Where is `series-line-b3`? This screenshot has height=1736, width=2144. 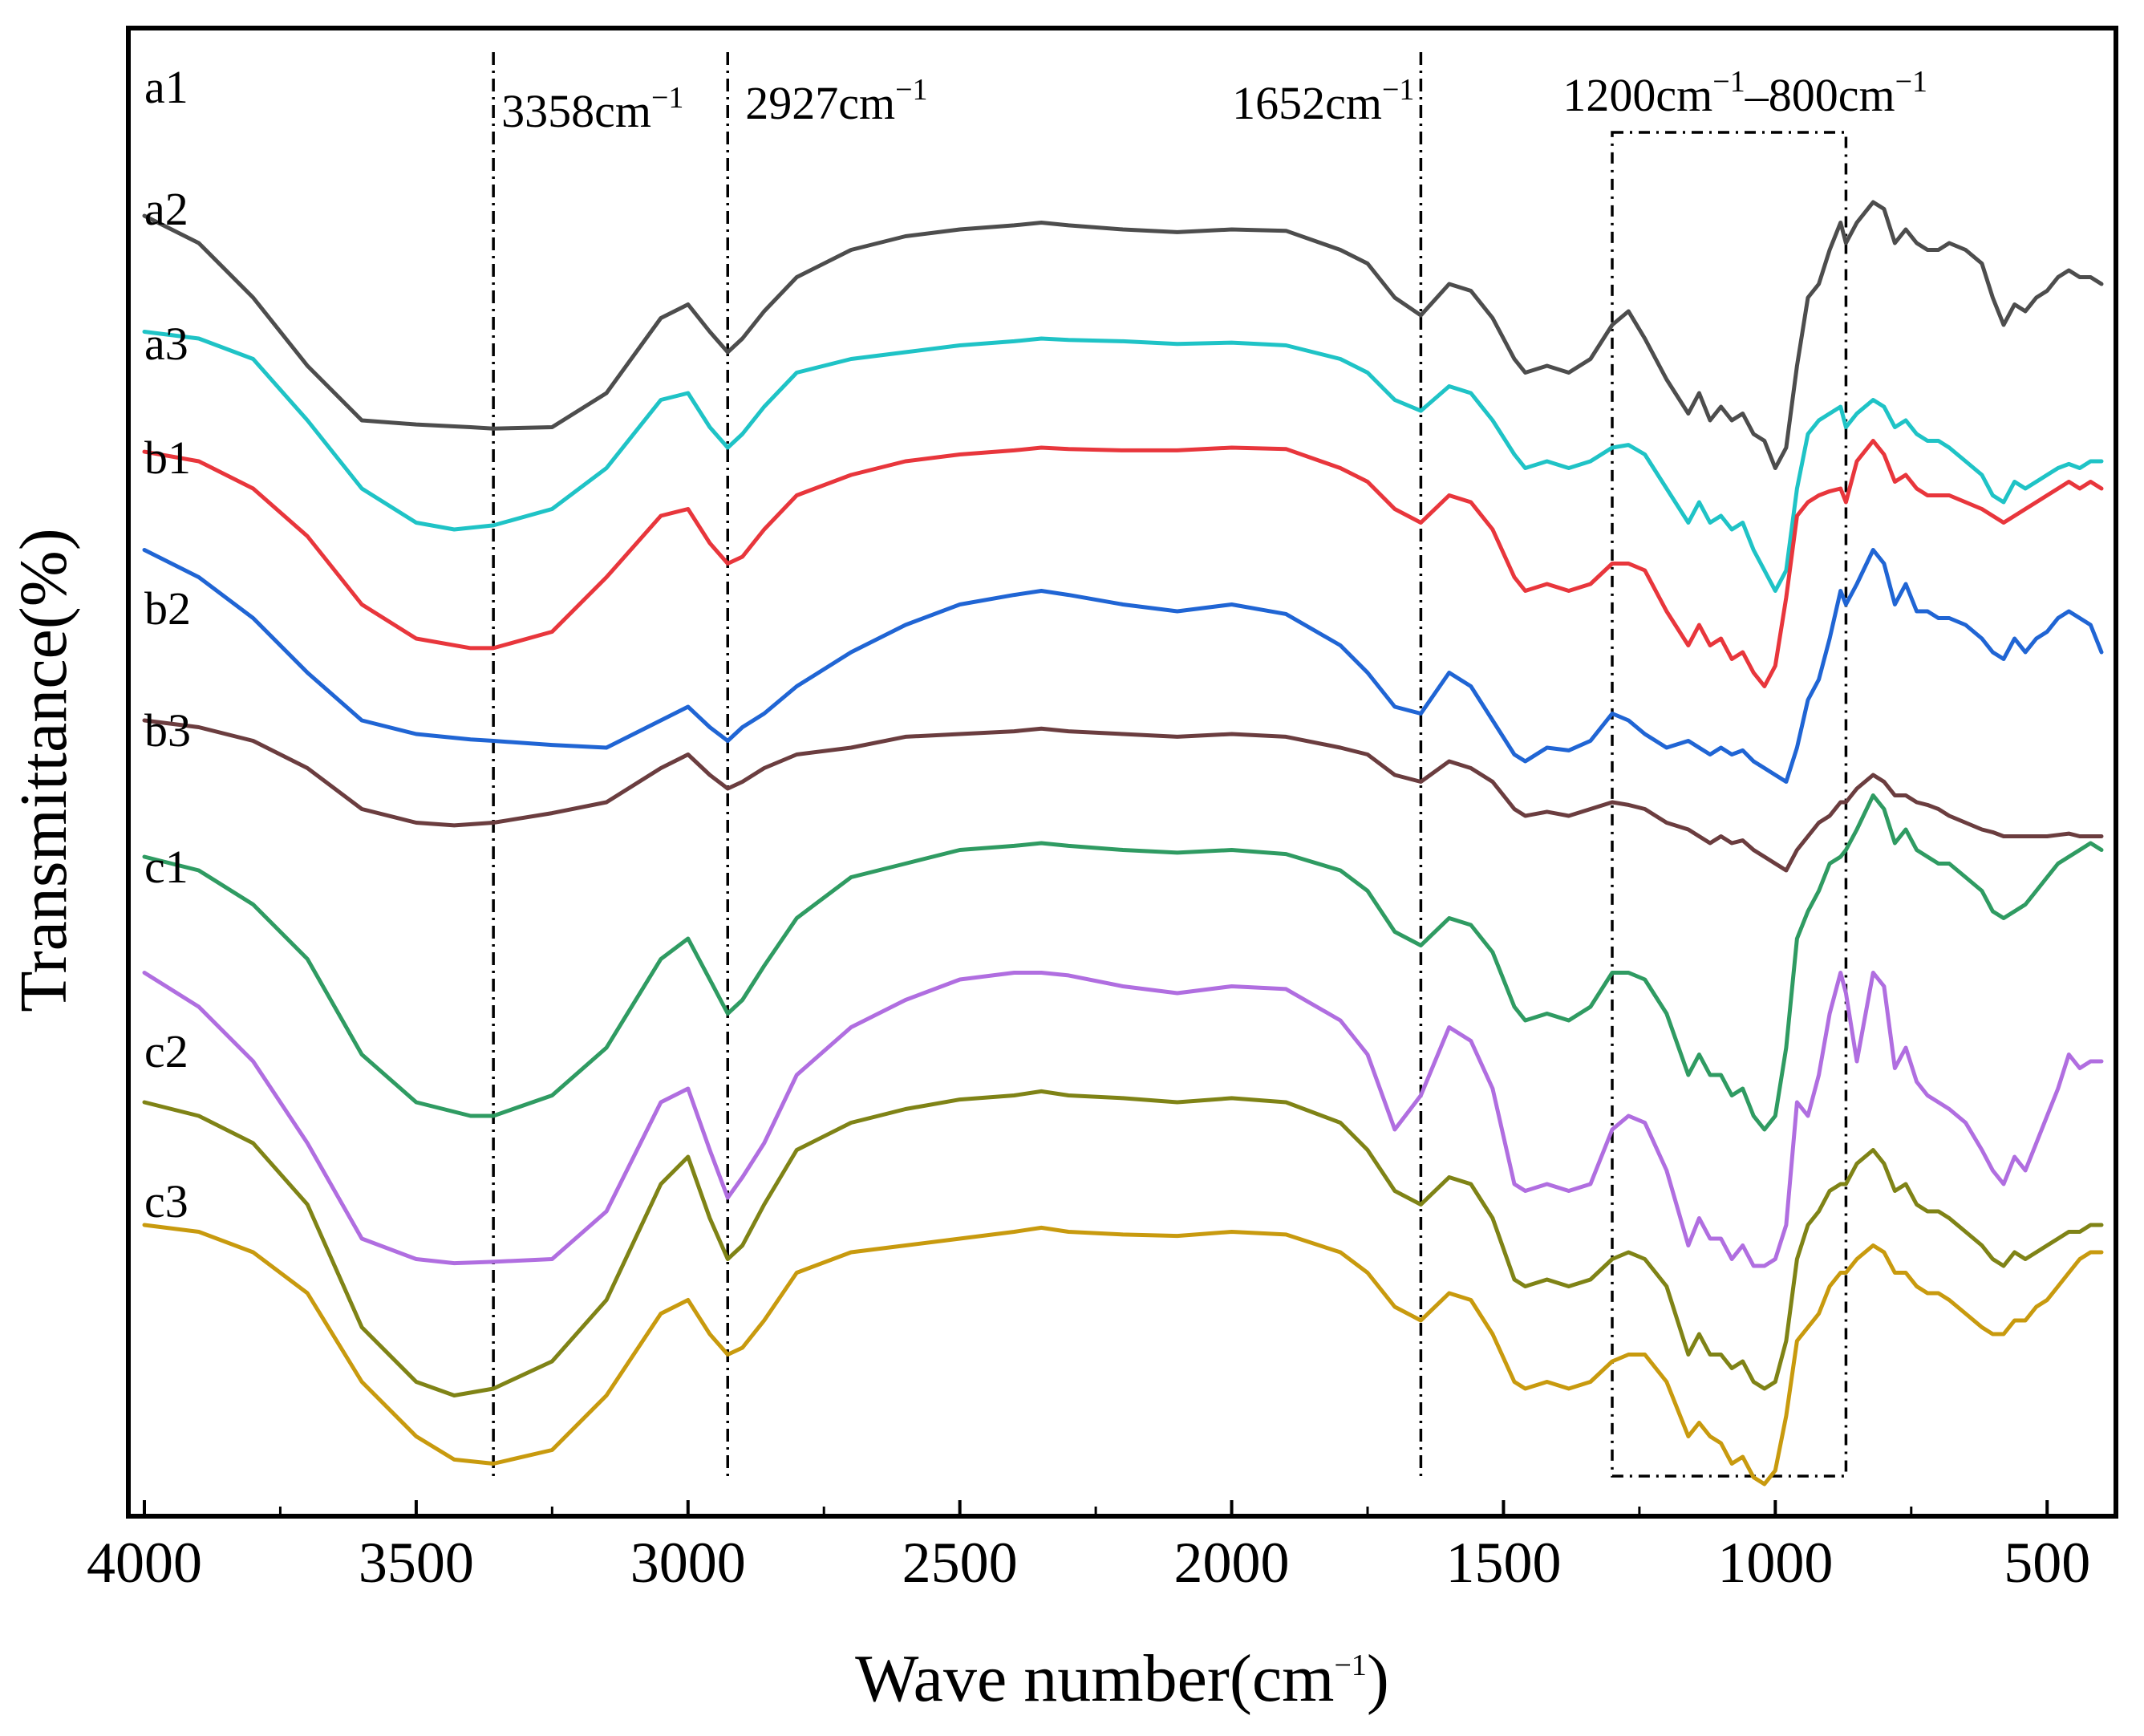 series-line-b3 is located at coordinates (1123, 1355).